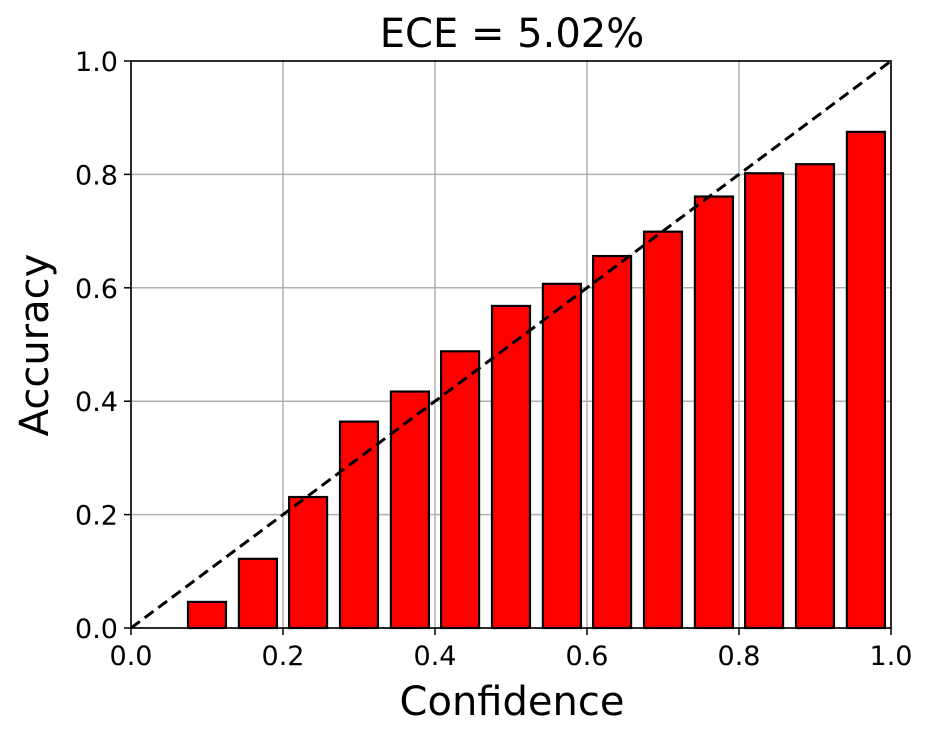  I want to click on x-tick-label-4: 0.8, so click(739, 656).